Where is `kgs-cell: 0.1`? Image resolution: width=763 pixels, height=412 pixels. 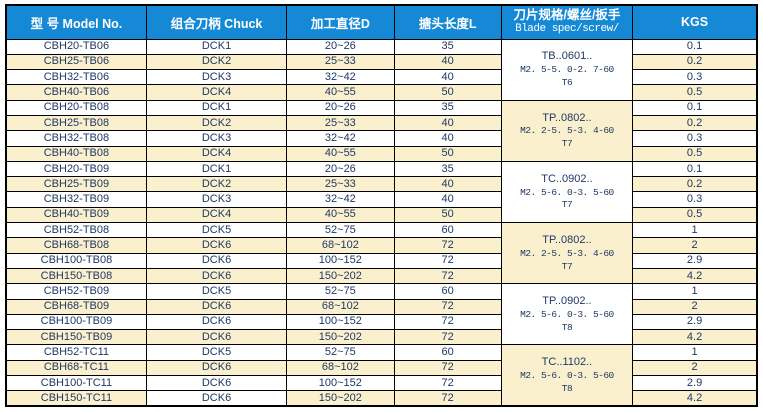
kgs-cell: 0.1 is located at coordinates (695, 46).